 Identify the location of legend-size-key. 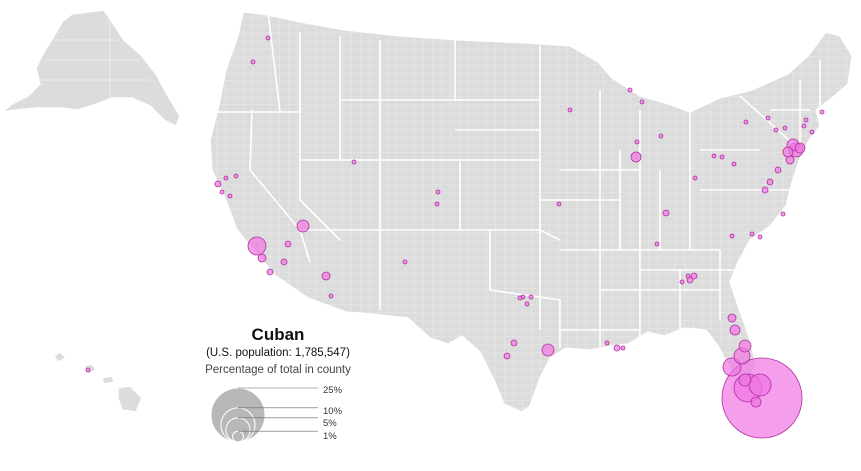
(264, 415).